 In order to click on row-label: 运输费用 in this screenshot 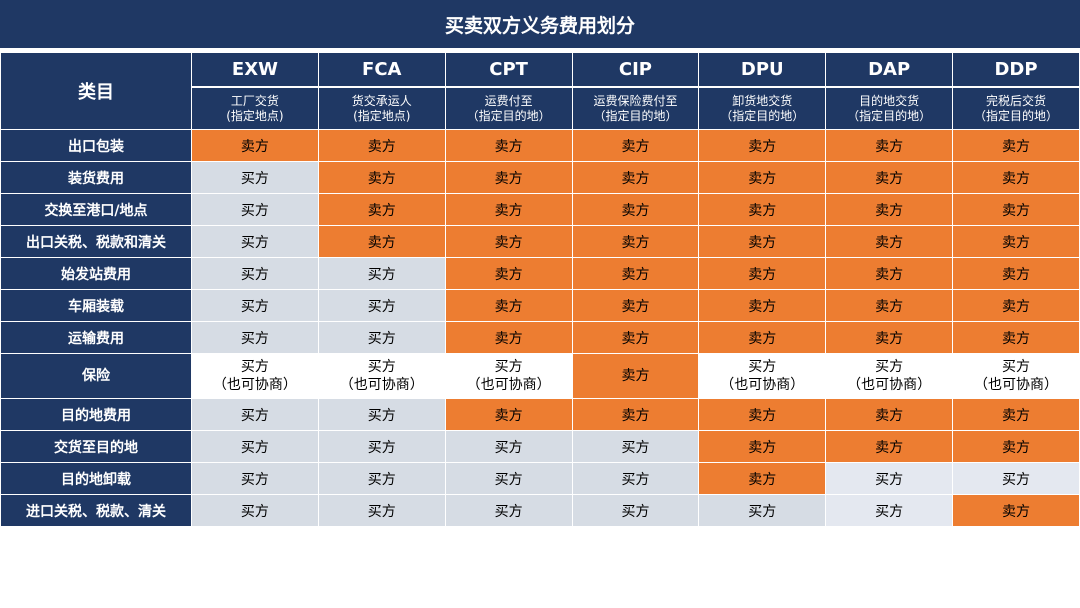, I will do `click(96, 337)`.